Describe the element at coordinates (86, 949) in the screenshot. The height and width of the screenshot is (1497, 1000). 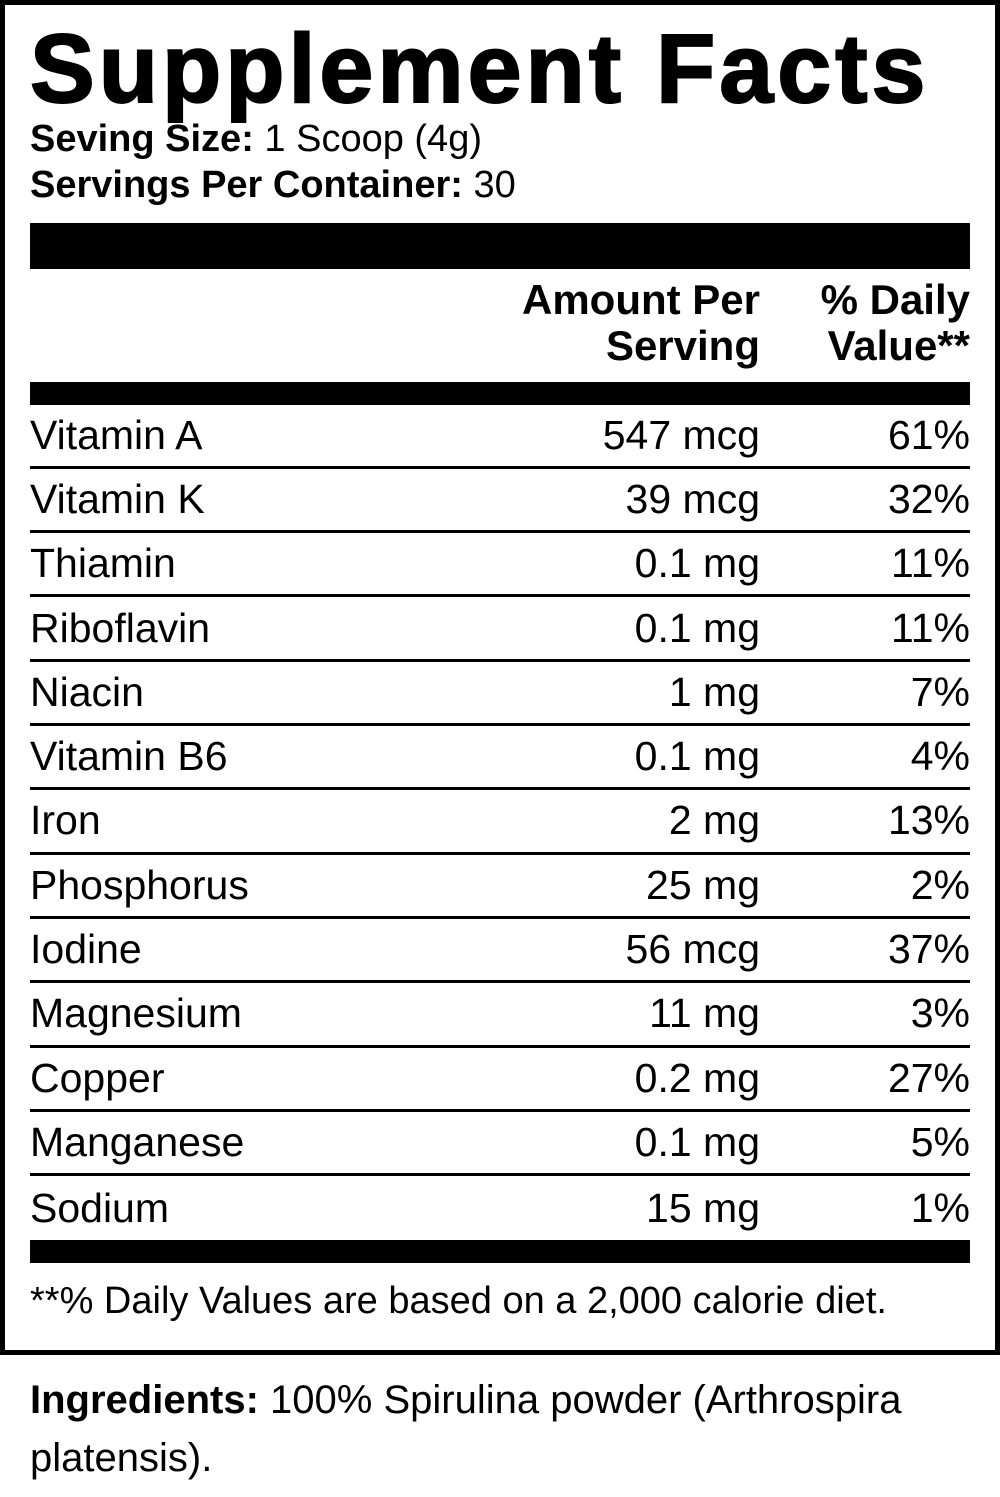
I see `nutrient-name: Iodine` at that location.